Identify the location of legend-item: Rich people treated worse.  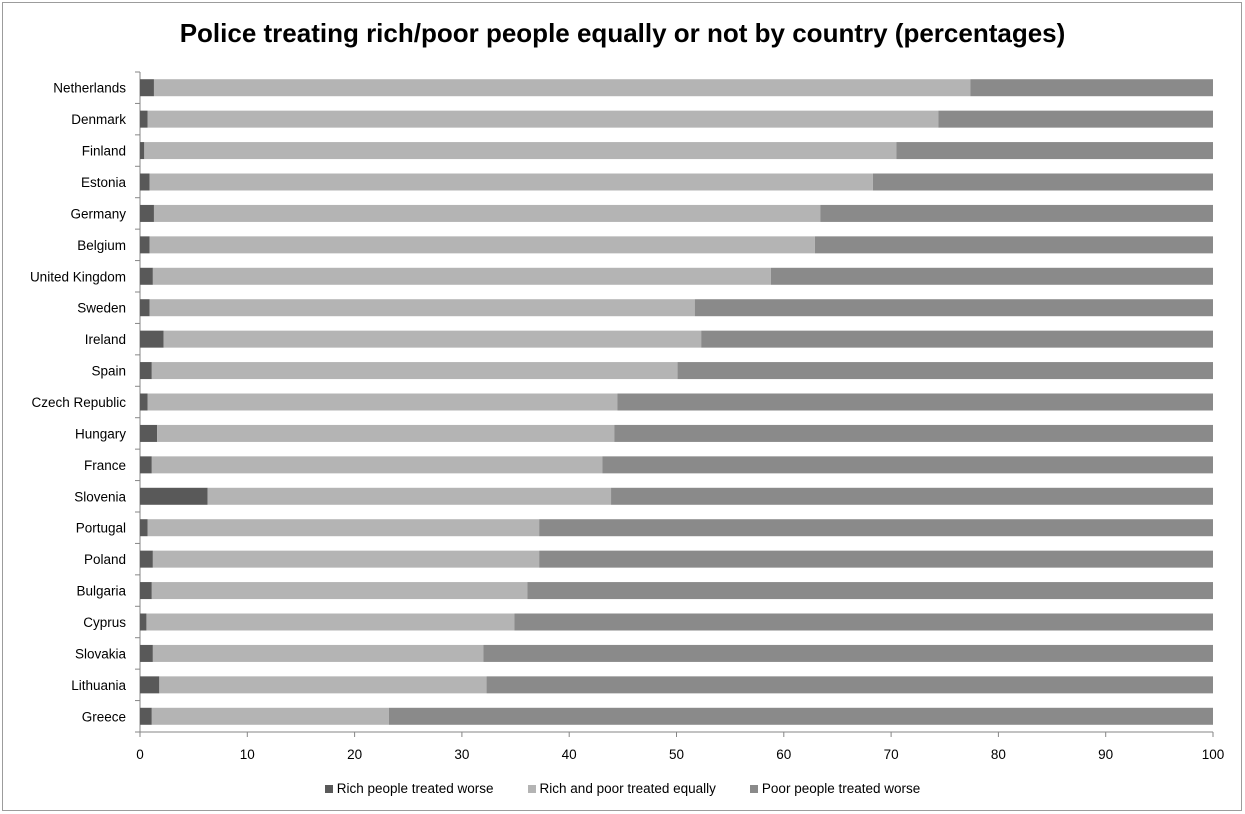
(409, 788).